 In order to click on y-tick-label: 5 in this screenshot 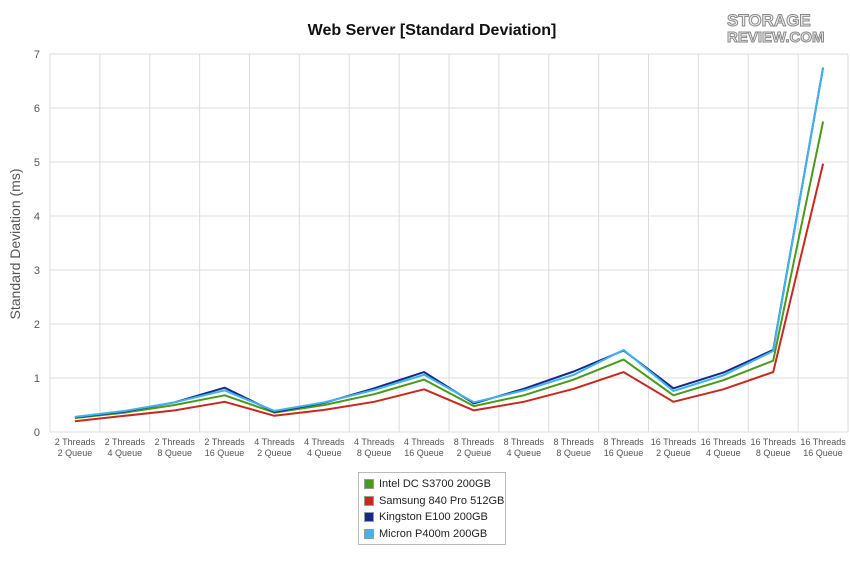, I will do `click(37, 163)`.